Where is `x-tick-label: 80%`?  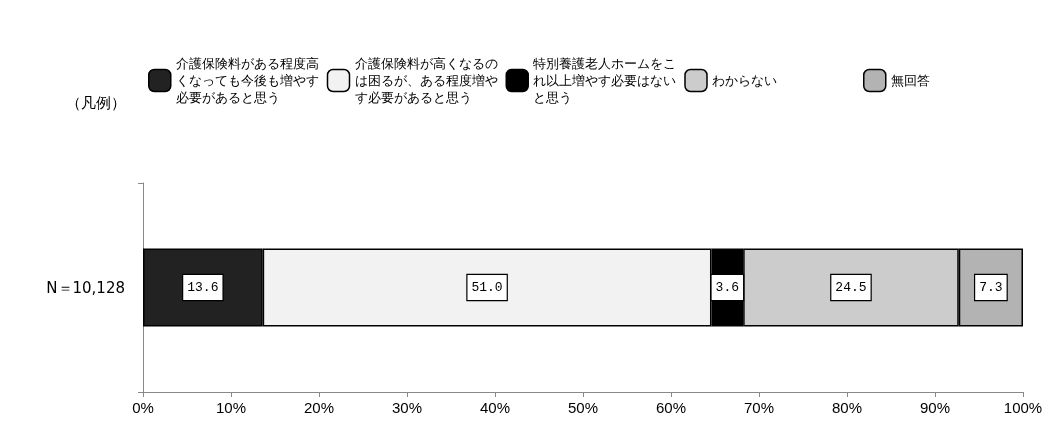
x-tick-label: 80% is located at coordinates (847, 407).